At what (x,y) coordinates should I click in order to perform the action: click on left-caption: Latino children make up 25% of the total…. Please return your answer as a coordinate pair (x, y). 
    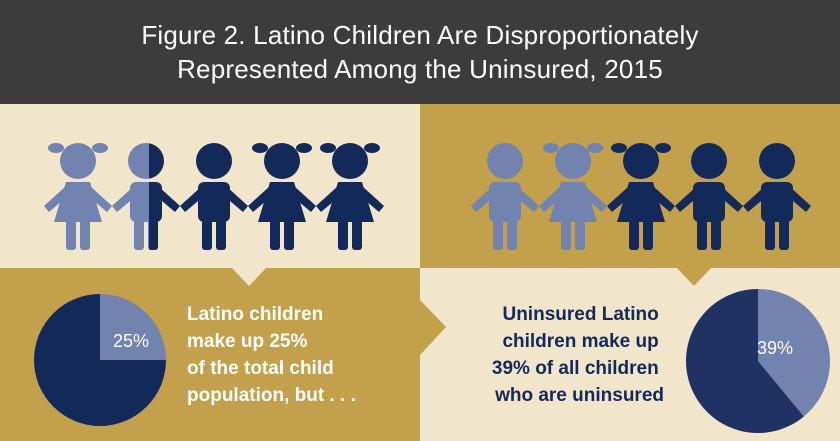
    Looking at the image, I should click on (271, 355).